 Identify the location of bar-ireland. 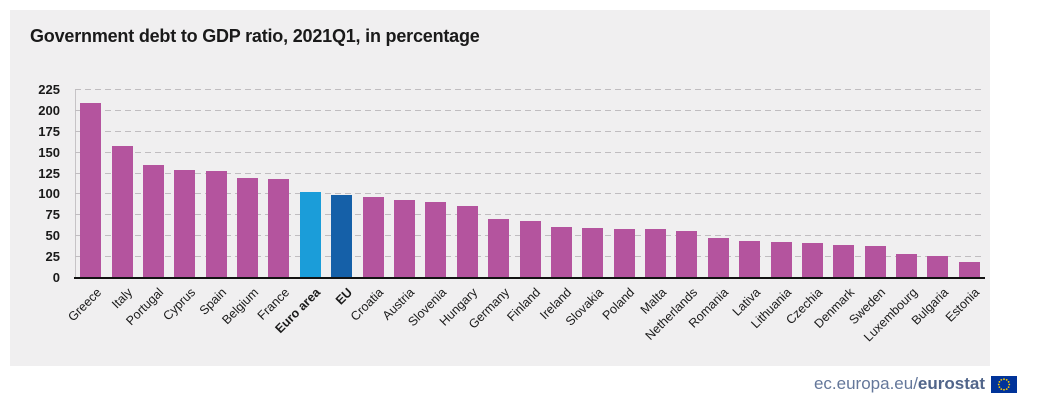
(561, 251).